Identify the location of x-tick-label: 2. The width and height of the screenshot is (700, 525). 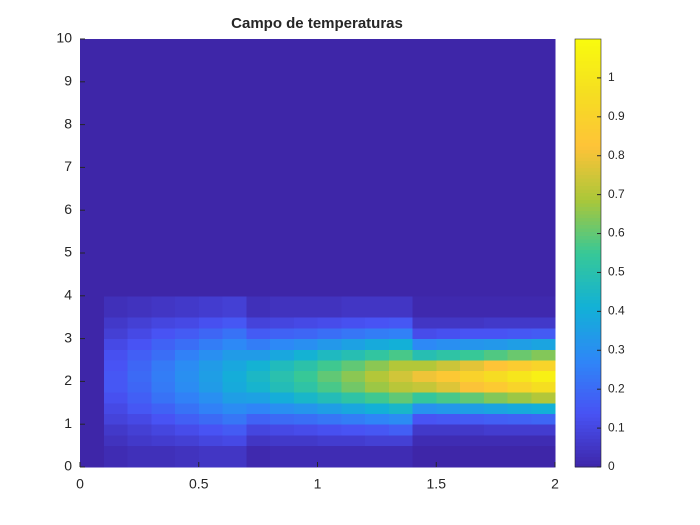
(555, 484).